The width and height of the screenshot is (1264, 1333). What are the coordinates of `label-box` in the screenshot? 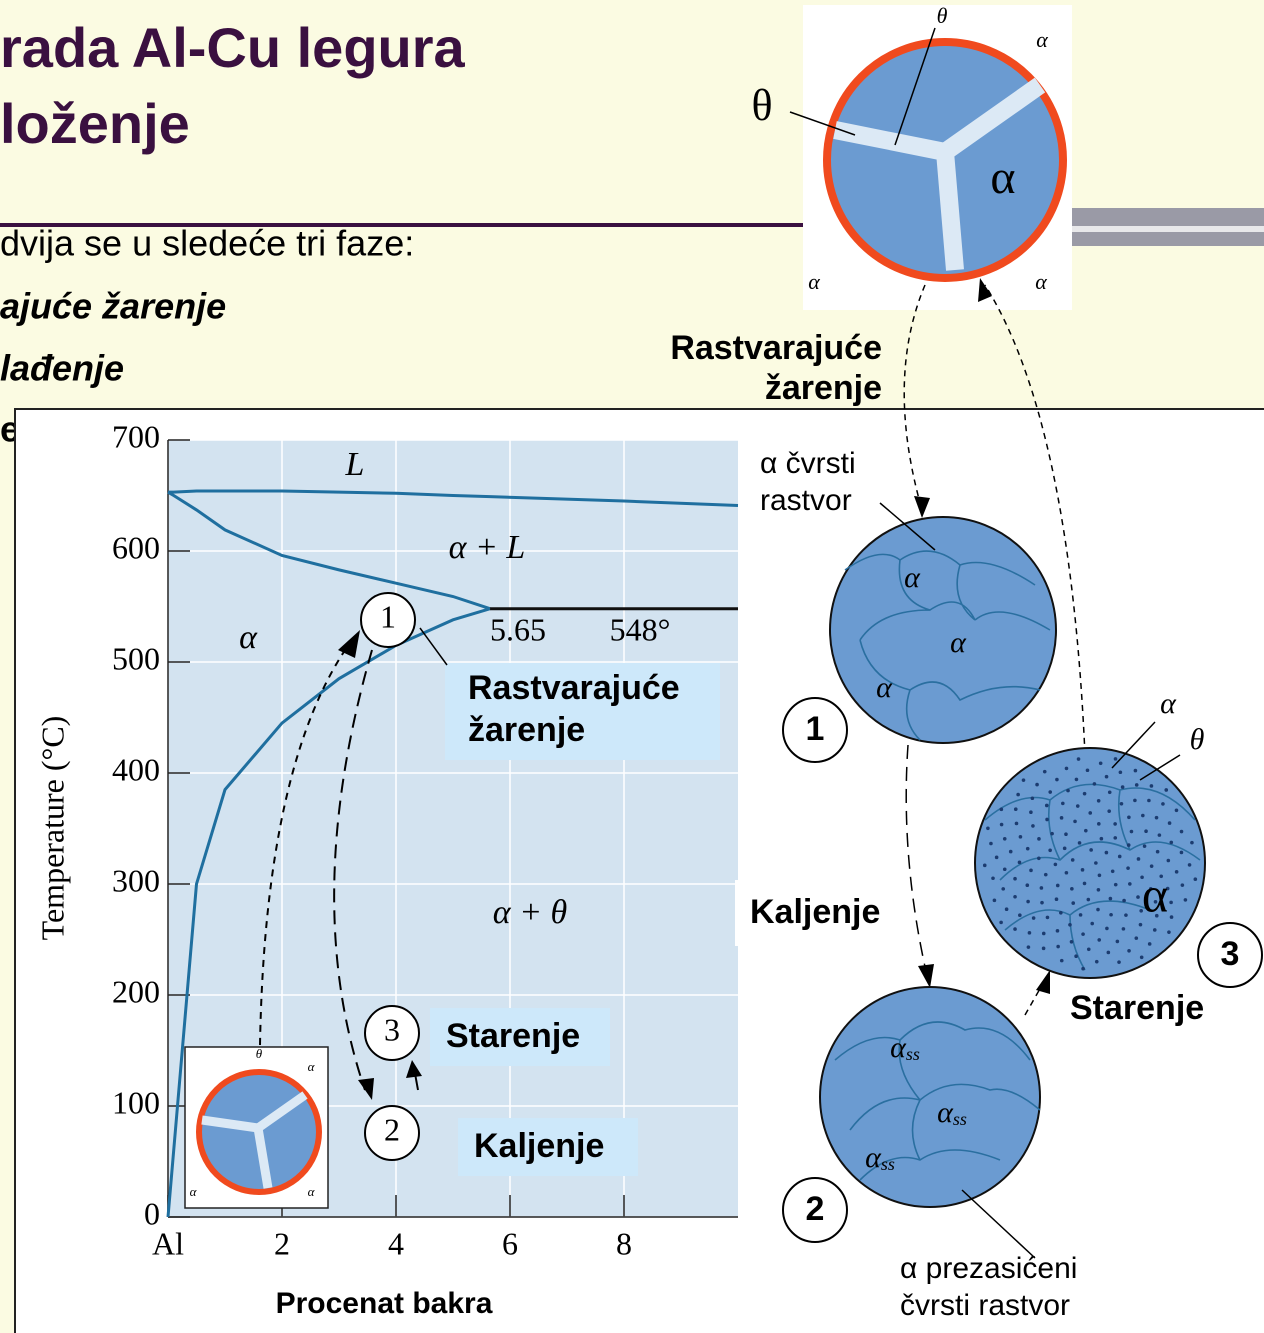 It's located at (820, 913).